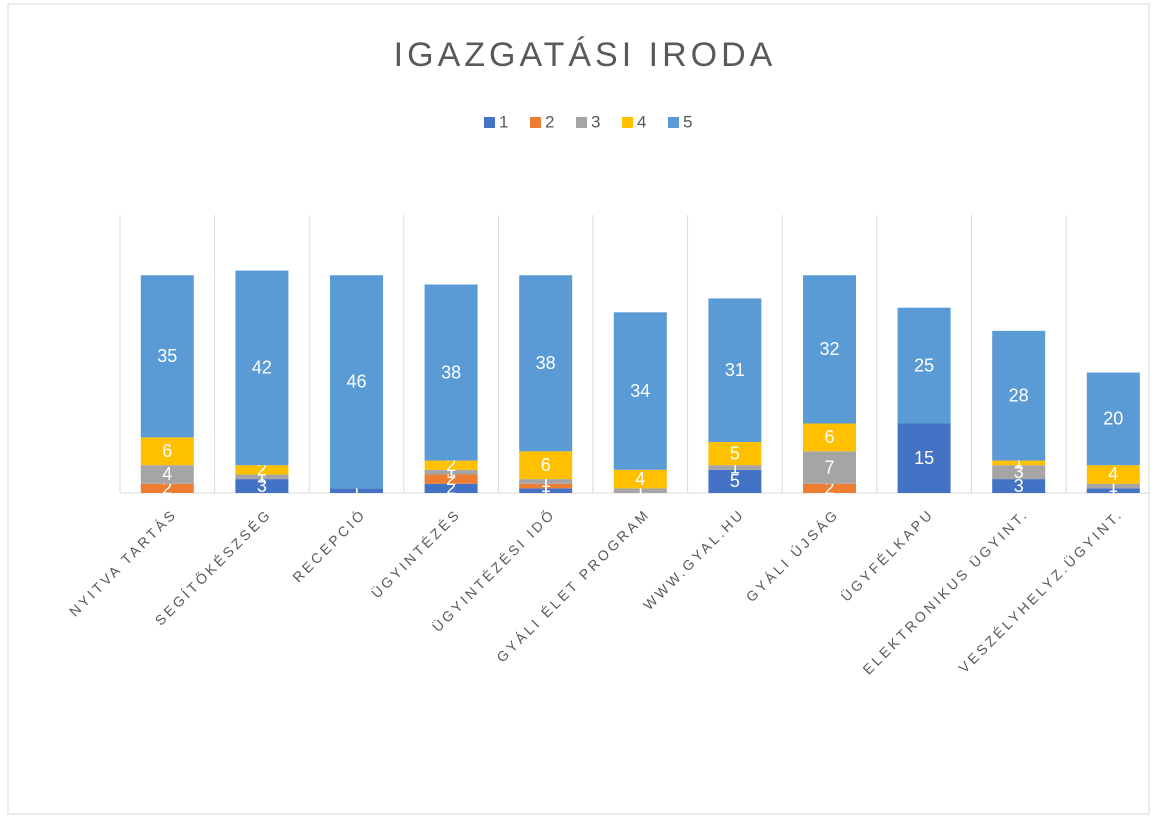 This screenshot has width=1155, height=823. Describe the element at coordinates (503, 121) in the screenshot. I see `legend-label: 1` at that location.